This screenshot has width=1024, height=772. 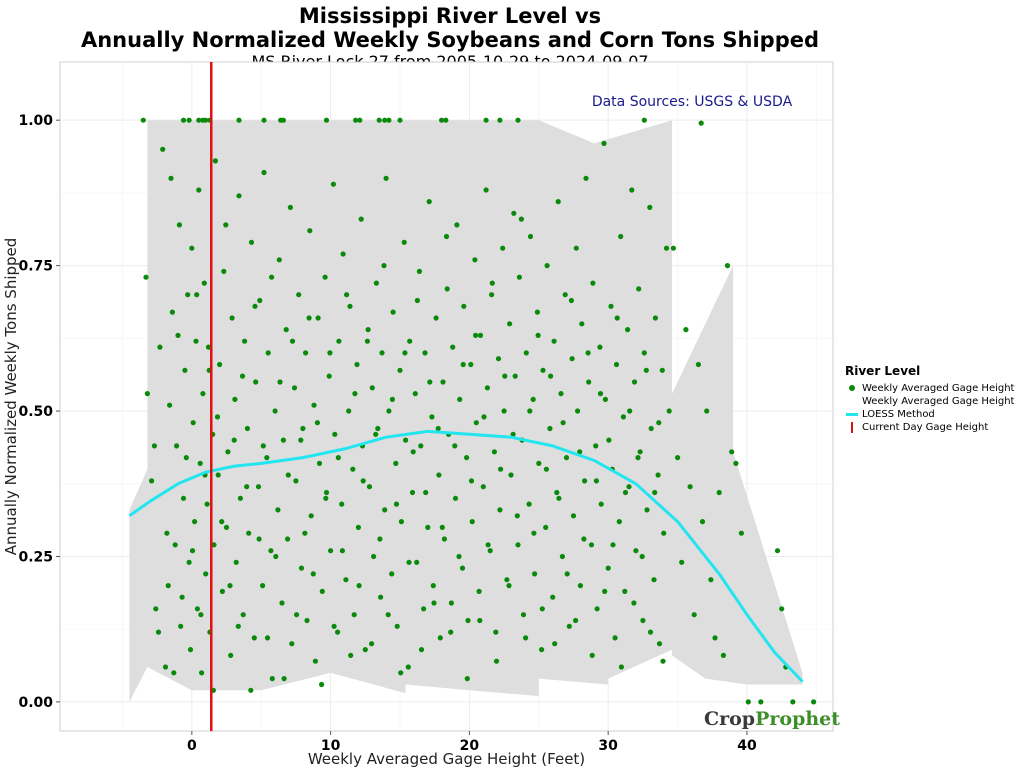 What do you see at coordinates (798, 719) in the screenshot?
I see `logo-part2: Prophet` at bounding box center [798, 719].